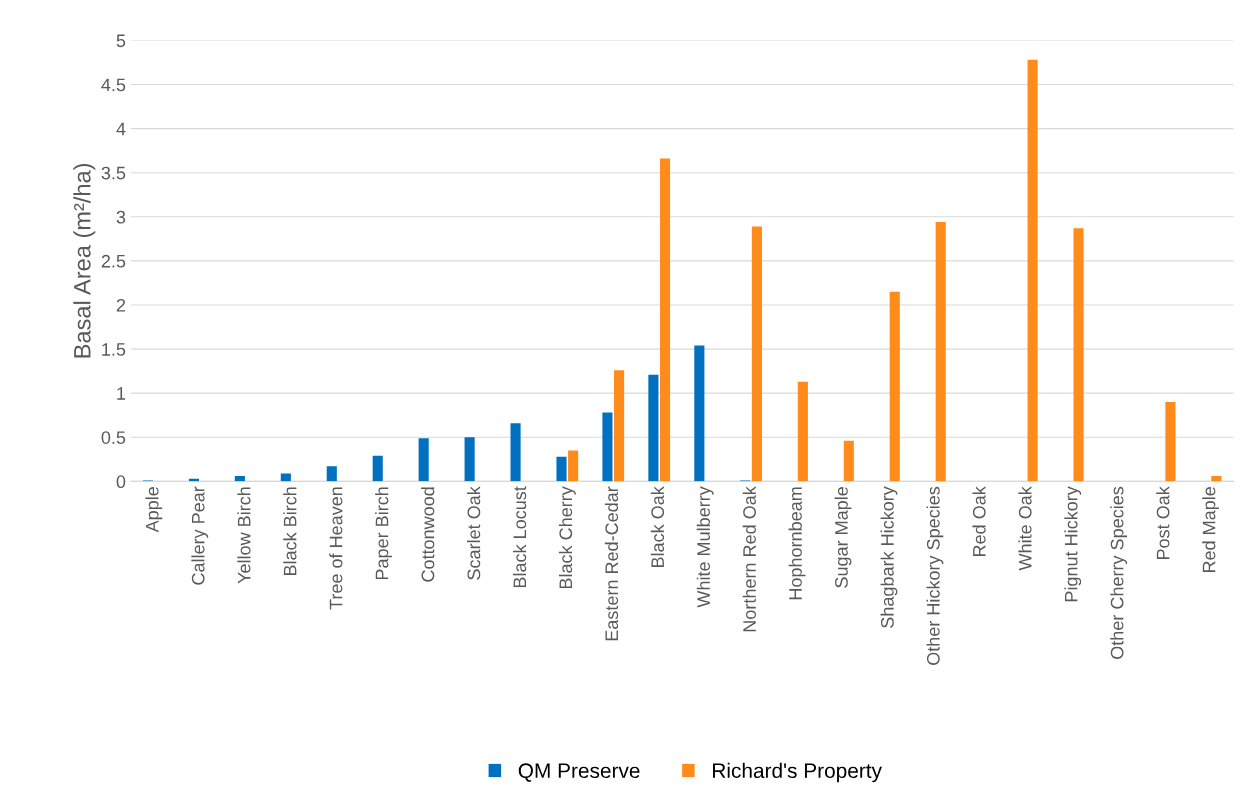 The width and height of the screenshot is (1246, 809). What do you see at coordinates (290, 531) in the screenshot?
I see `x-tick-label: Black Birch` at bounding box center [290, 531].